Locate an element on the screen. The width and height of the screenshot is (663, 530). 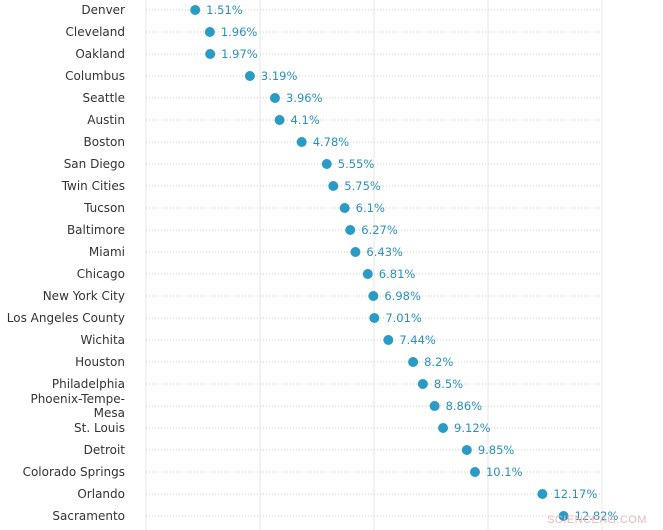
category-label: Austin is located at coordinates (106, 120).